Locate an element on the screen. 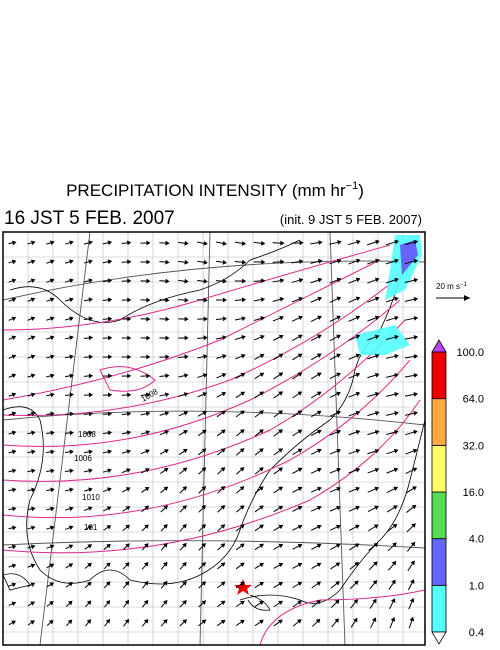 This screenshot has width=500, height=650. init-time: (init. 9 JST 5 FEB. 2007) is located at coordinates (351, 219).